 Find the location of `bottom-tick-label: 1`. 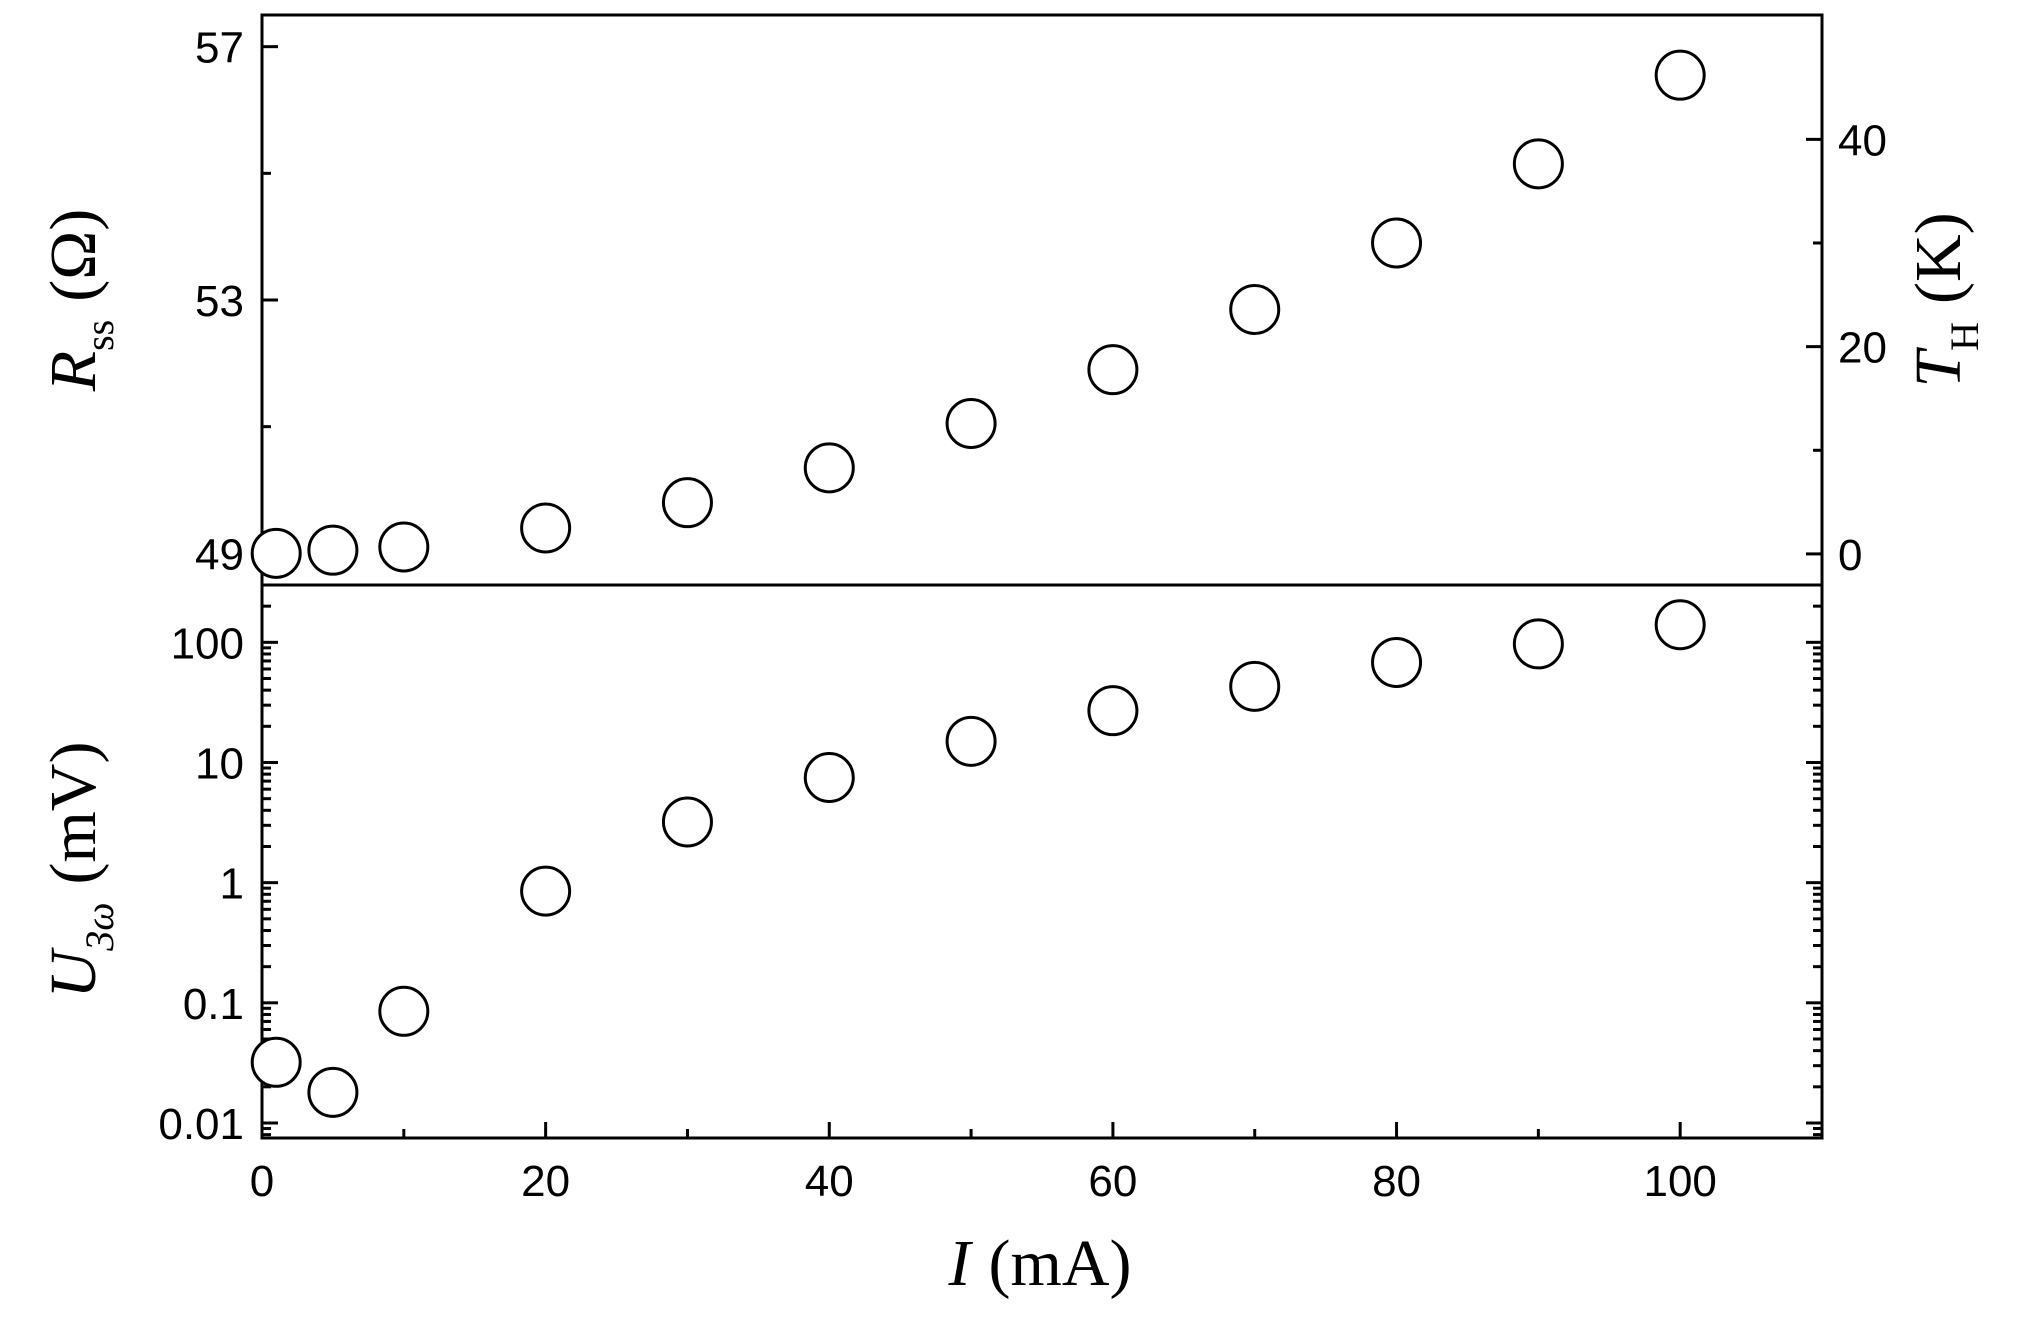

bottom-tick-label: 1 is located at coordinates (232, 884).